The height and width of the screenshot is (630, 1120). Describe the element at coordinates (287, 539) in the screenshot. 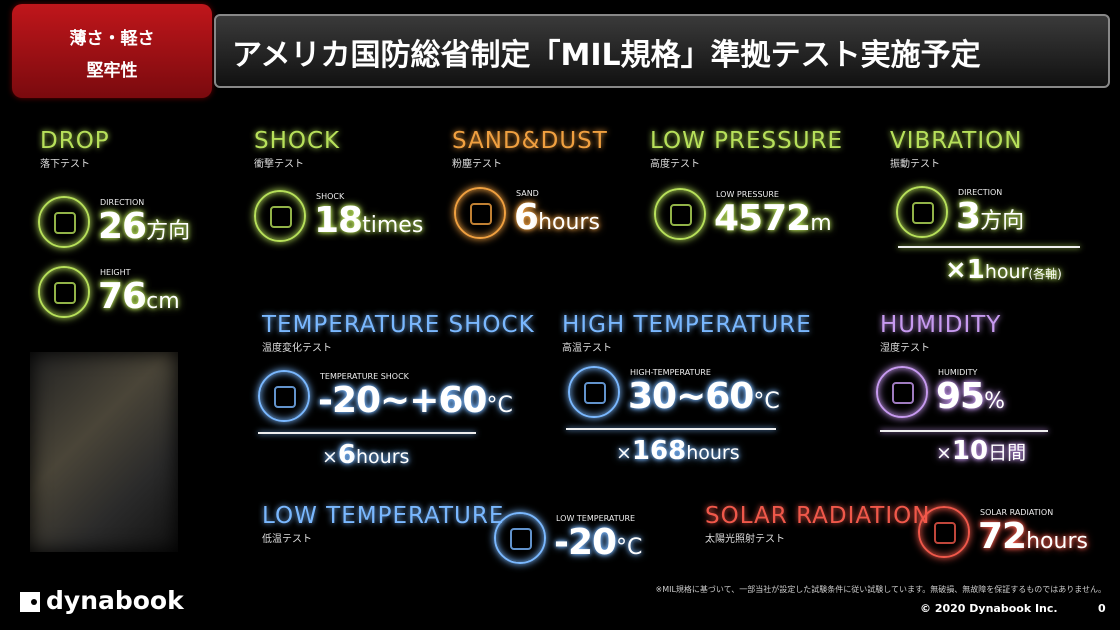

I see `test-subtitle: 低温テスト` at that location.